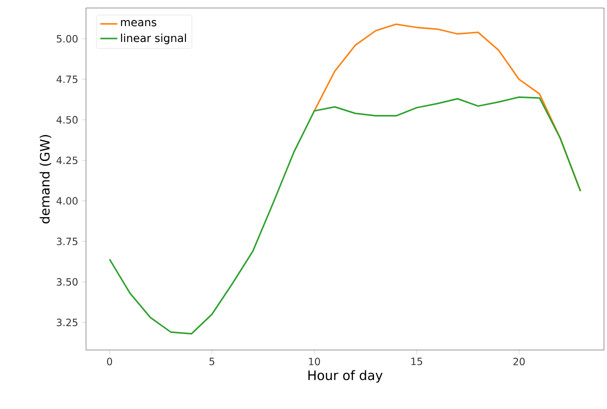 The height and width of the screenshot is (409, 607). Describe the element at coordinates (345, 376) in the screenshot. I see `x-axis-title: Hour of day` at that location.